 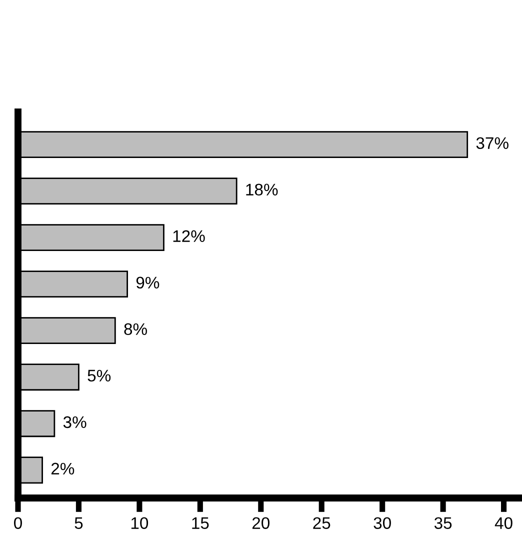 I want to click on x-tick-label: 10, so click(x=139, y=523).